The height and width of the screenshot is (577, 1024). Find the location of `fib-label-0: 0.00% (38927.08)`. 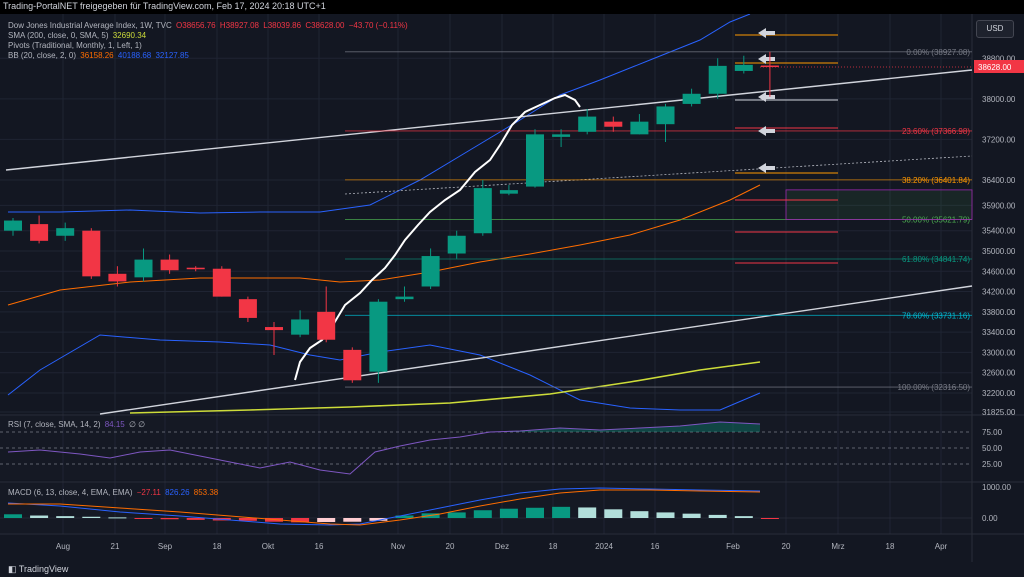

fib-label-0: 0.00% (38927.08) is located at coordinates (938, 52).